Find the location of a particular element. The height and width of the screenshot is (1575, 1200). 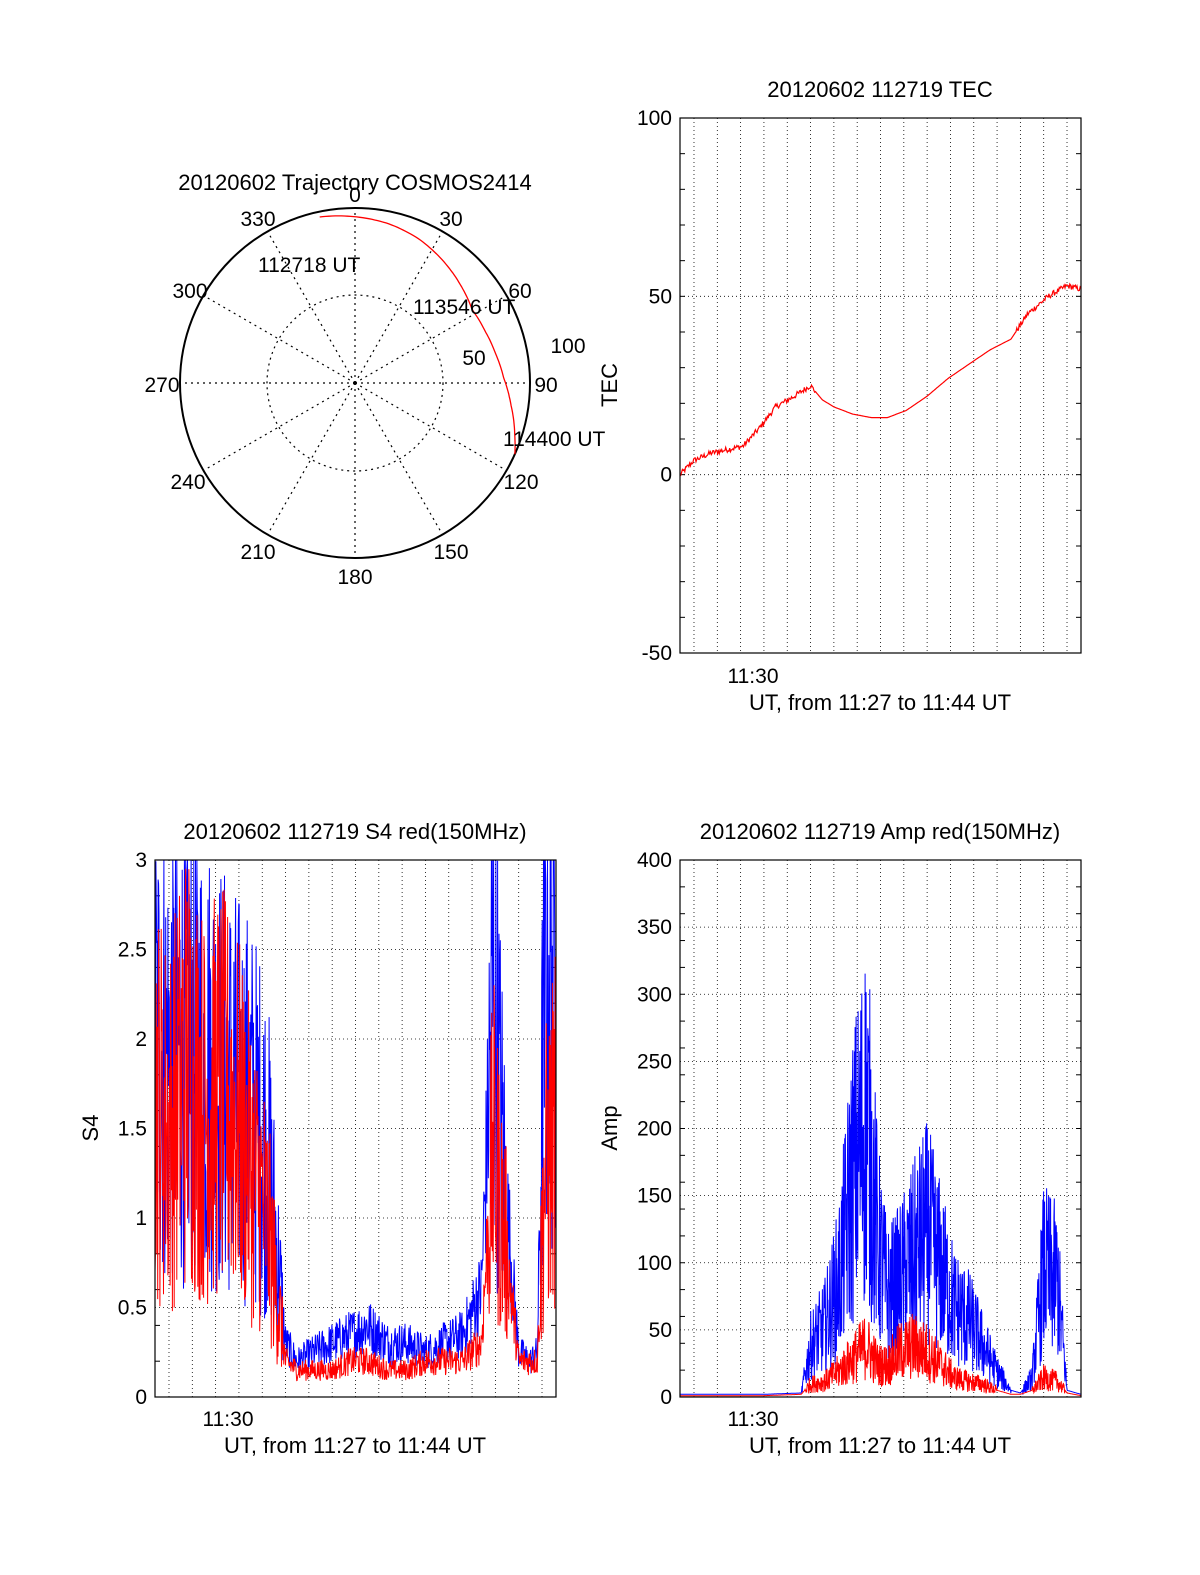

azimuth-label-240: 240 is located at coordinates (187, 482).